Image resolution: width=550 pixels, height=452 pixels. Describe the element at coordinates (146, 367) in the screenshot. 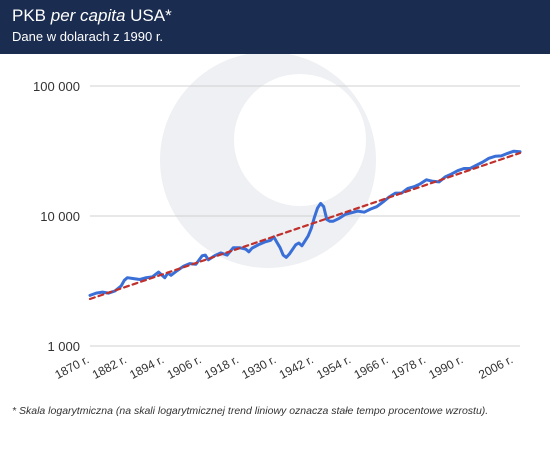

I see `x-tick-label-2: 1894 r.` at that location.